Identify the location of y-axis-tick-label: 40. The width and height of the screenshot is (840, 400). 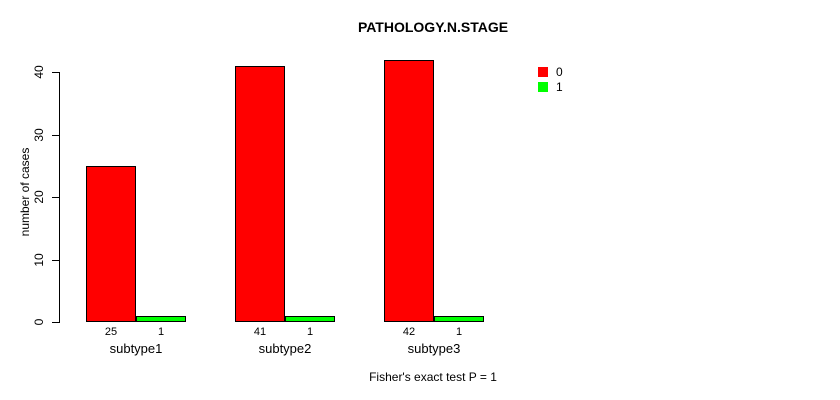
(39, 72).